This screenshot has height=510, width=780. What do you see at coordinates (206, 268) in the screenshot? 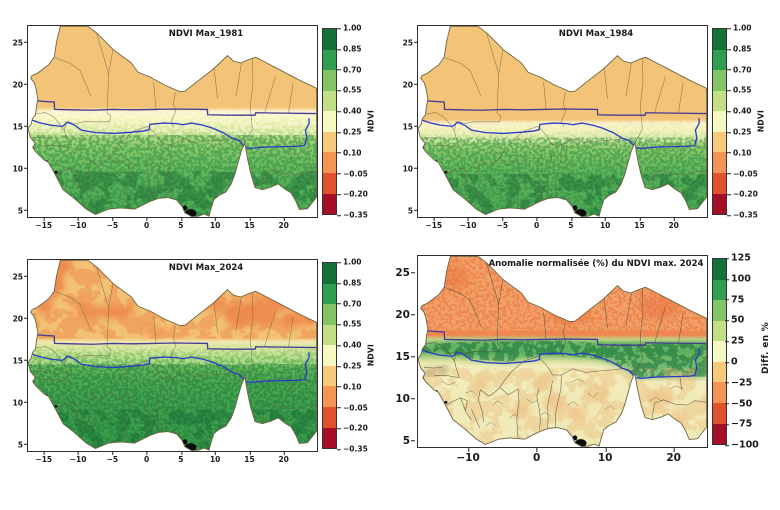
I see `panel-title: NDVI Max_2024` at bounding box center [206, 268].